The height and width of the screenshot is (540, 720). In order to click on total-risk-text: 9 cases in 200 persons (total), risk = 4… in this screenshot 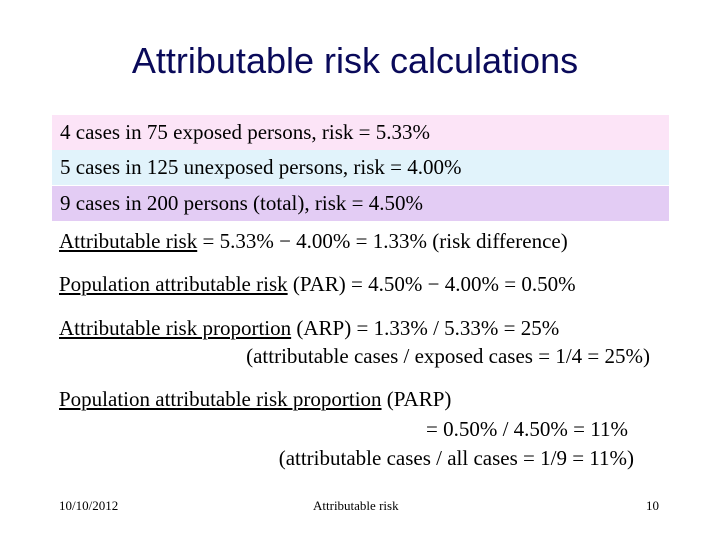, I will do `click(241, 203)`.